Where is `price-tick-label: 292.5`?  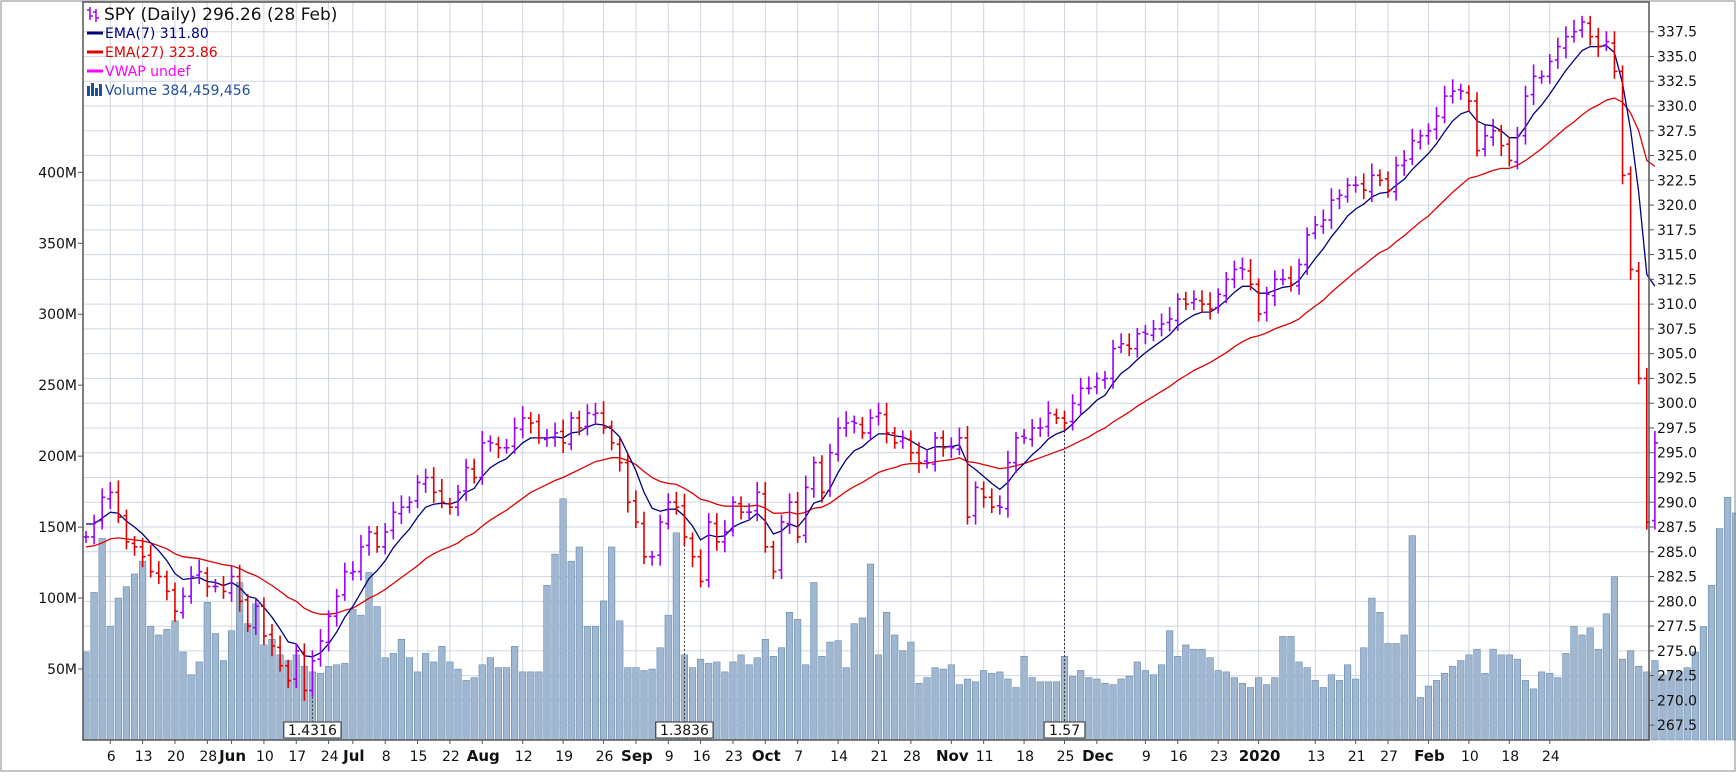
price-tick-label: 292.5 is located at coordinates (1677, 478).